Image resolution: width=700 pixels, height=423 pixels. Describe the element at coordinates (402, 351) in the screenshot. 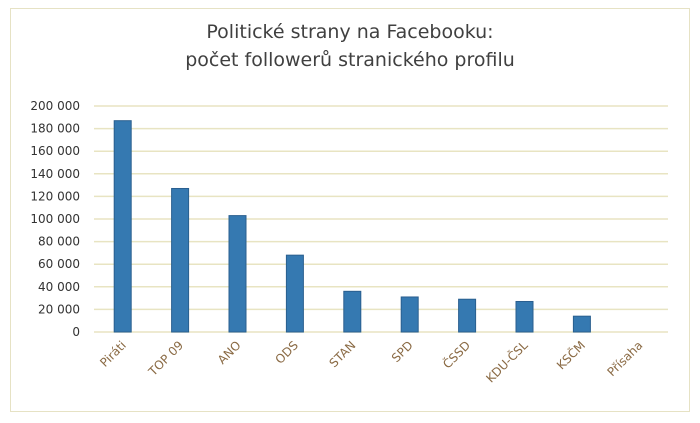

I see `x-tick-label: SPD` at that location.